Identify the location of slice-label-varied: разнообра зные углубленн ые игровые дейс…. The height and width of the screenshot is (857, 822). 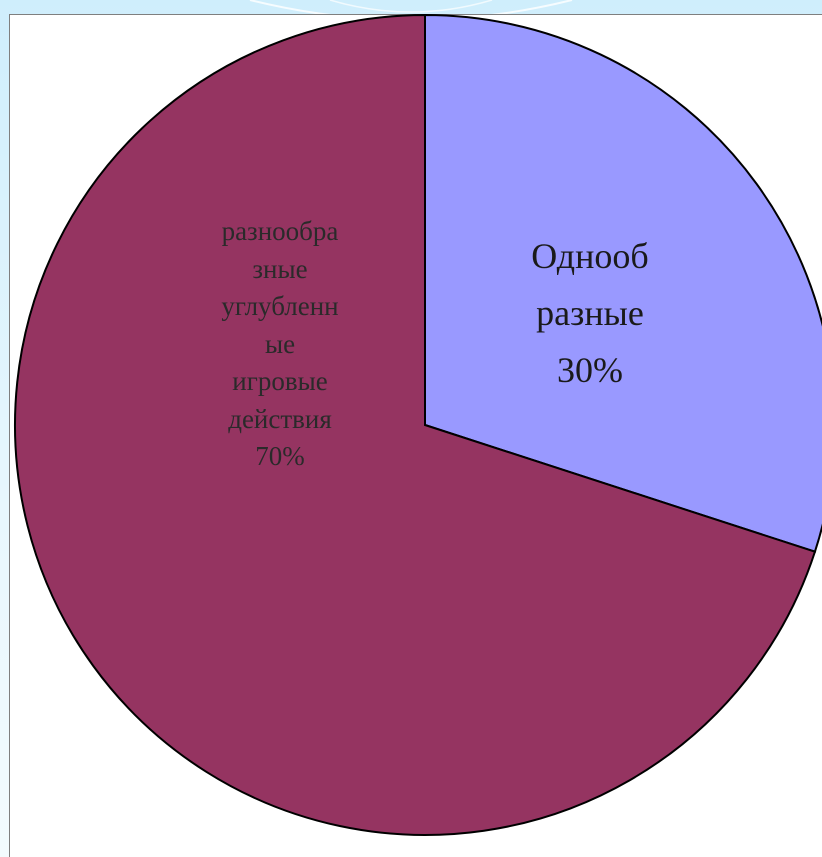
(280, 343).